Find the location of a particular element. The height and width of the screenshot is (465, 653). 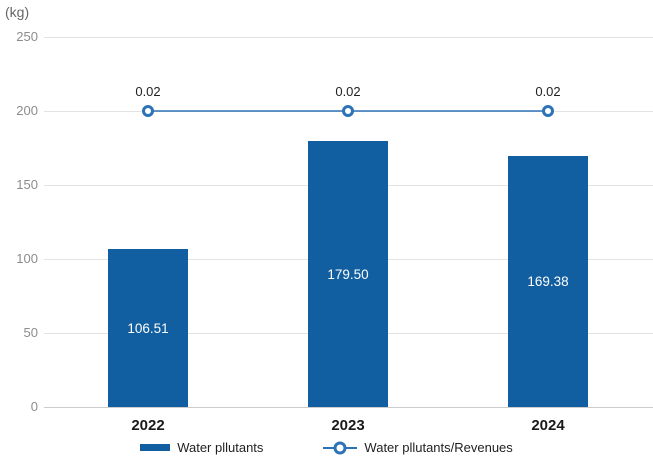

y-axis-unit-label: (kg) is located at coordinates (17, 12).